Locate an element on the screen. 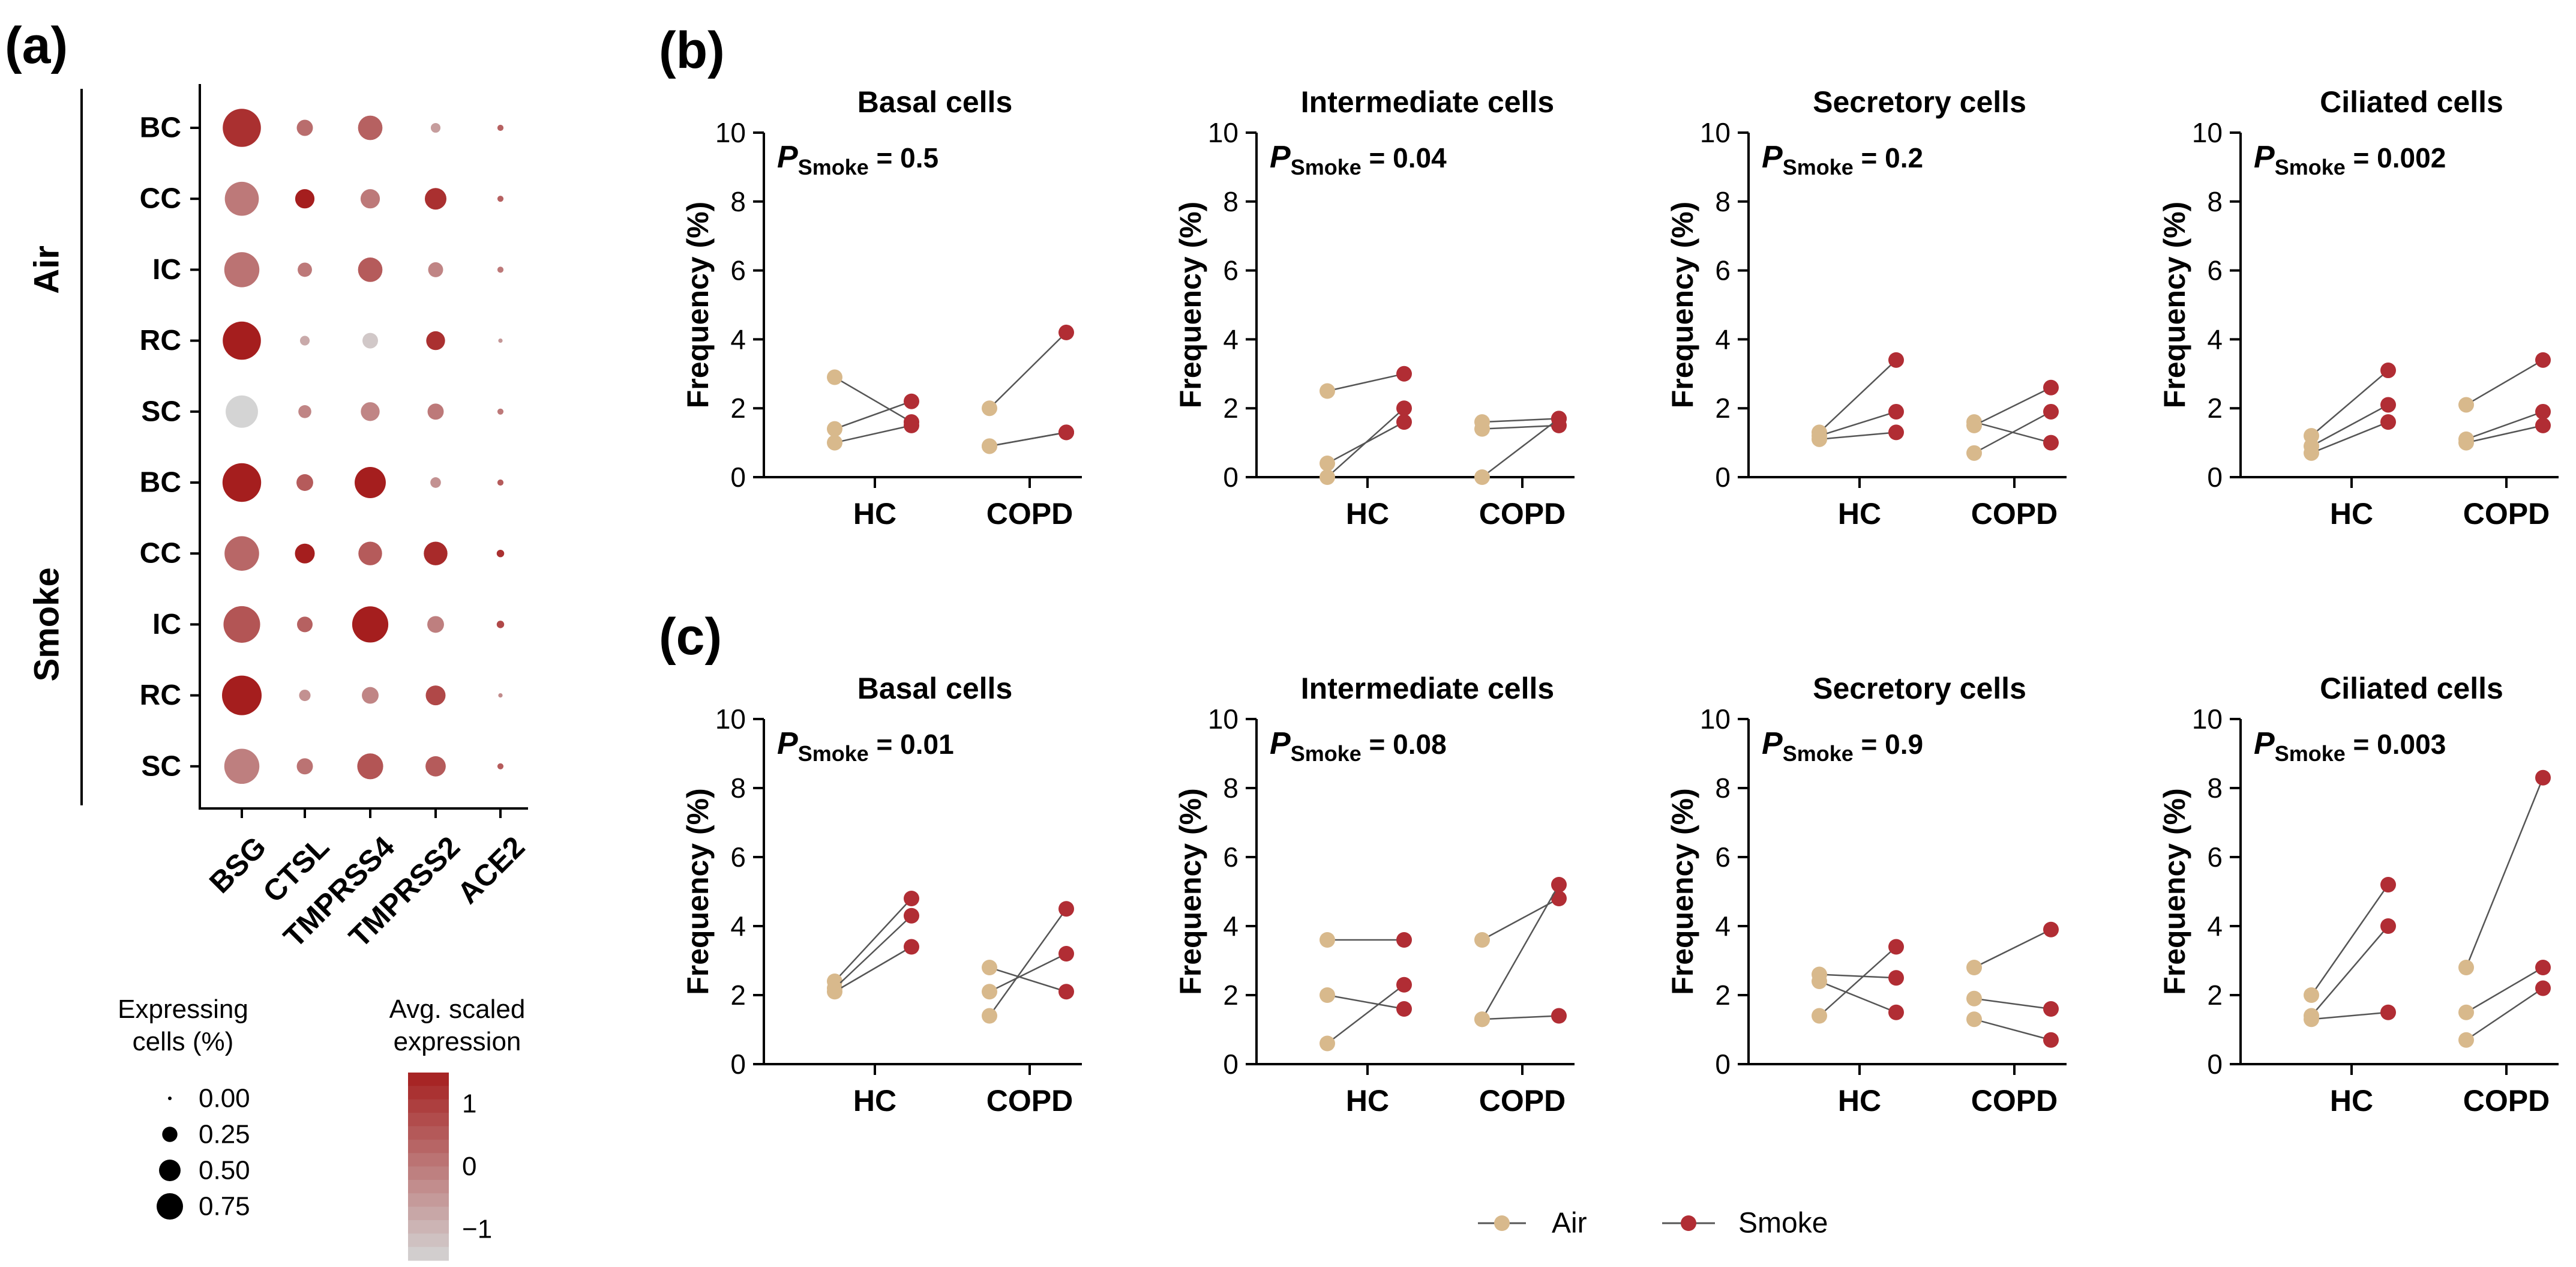  y-tick-label: 2 is located at coordinates (1230, 995).